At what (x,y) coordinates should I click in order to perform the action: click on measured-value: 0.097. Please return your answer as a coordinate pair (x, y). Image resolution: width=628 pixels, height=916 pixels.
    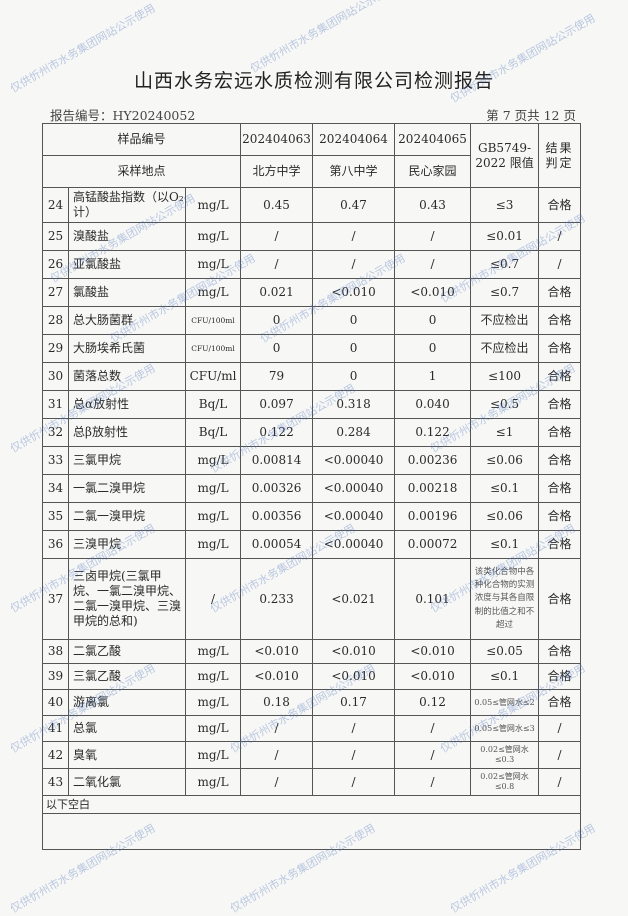
    Looking at the image, I should click on (277, 404).